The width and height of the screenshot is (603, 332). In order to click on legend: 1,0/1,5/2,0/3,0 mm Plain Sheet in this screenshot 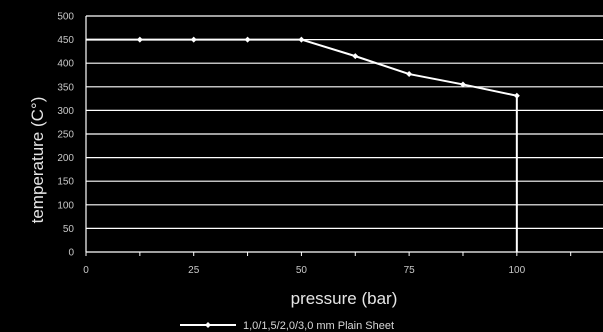, I will do `click(287, 326)`.